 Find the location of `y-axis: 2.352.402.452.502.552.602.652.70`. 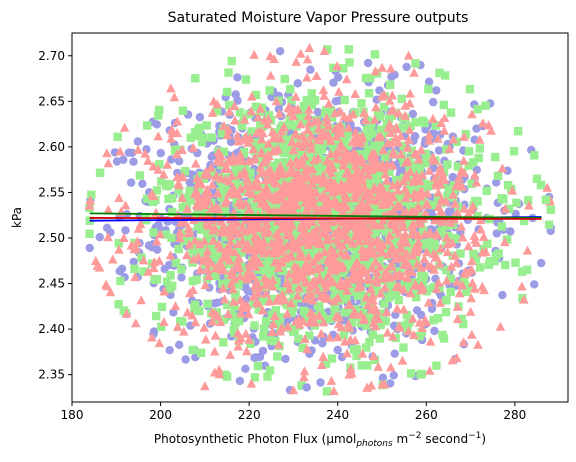

y-axis: 2.352.402.452.502.552.602.652.70 is located at coordinates (55, 215).